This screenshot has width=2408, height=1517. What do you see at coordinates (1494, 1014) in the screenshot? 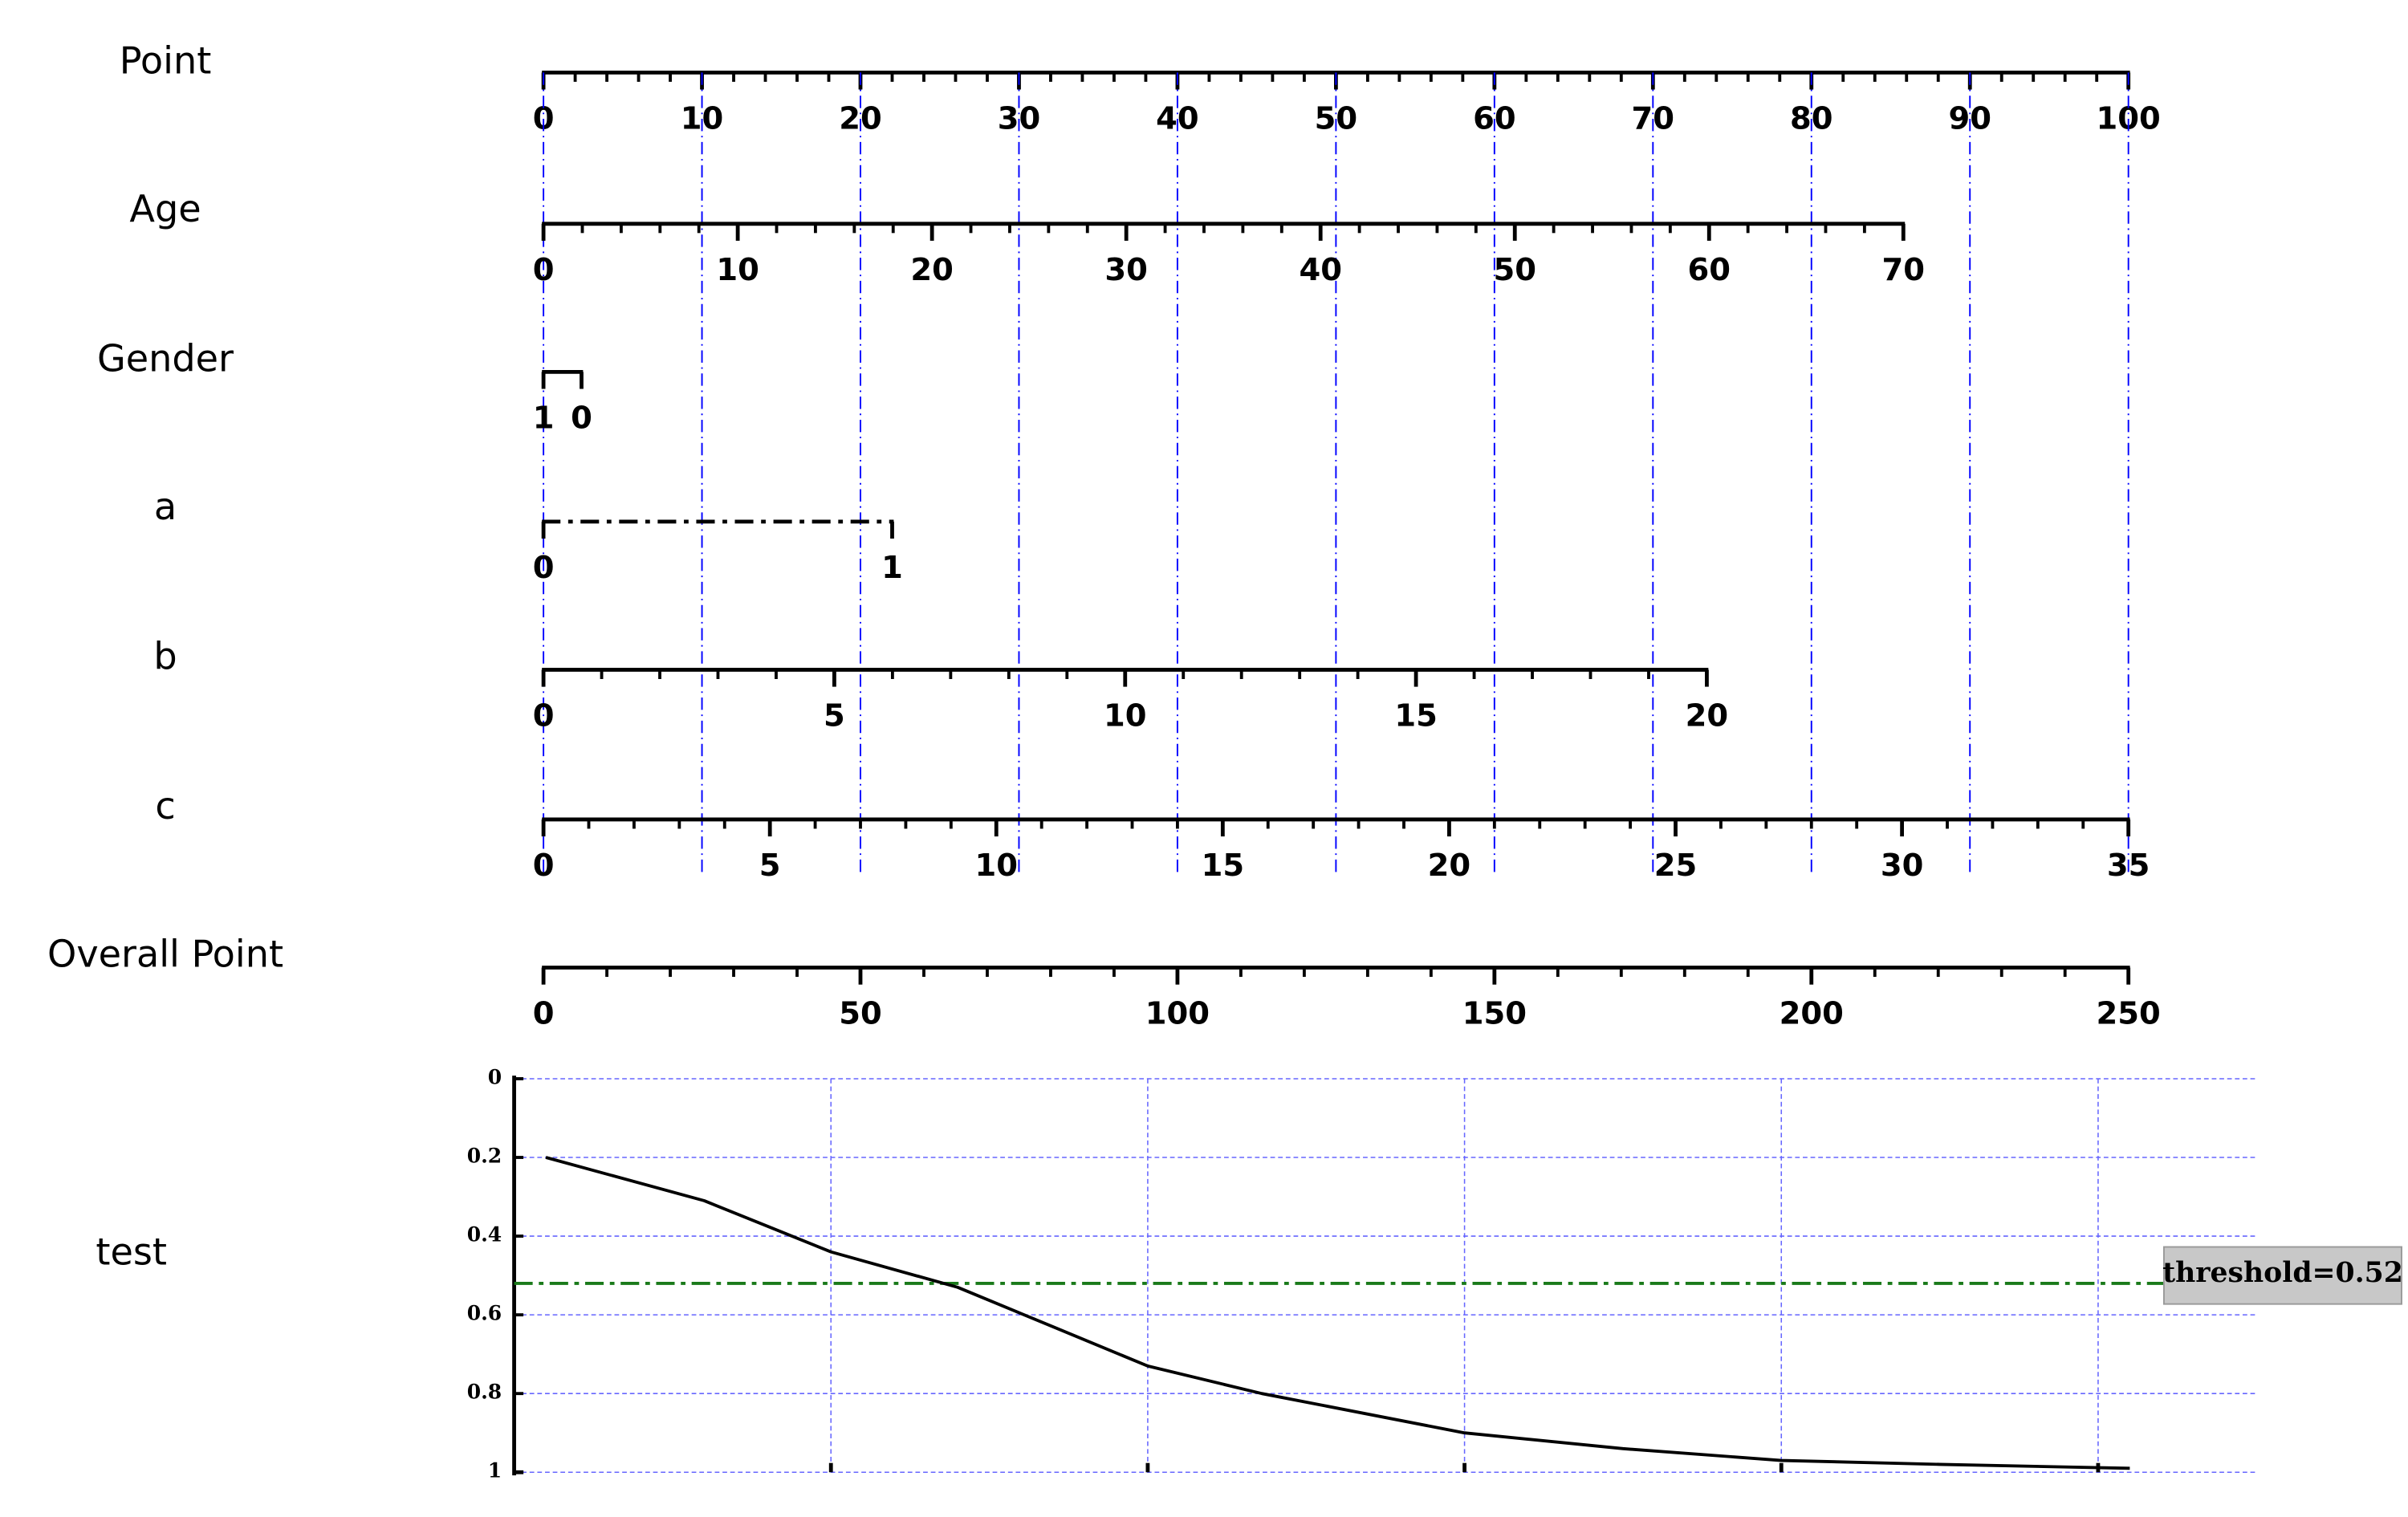
I see `tick-label: 150` at bounding box center [1494, 1014].